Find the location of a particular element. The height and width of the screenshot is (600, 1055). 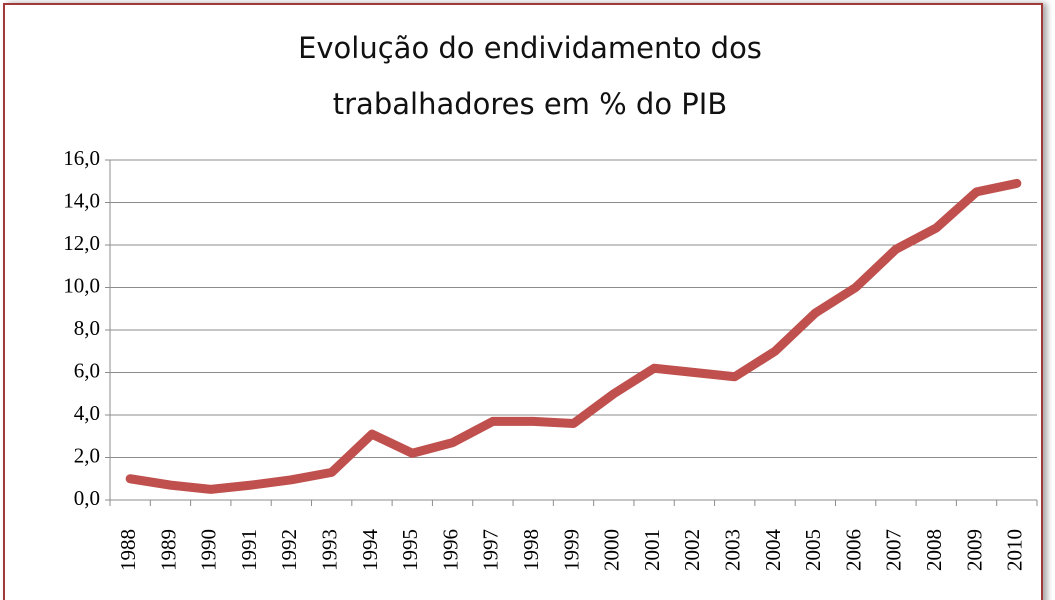

y-tick-label: 12,0 is located at coordinates (81, 243).